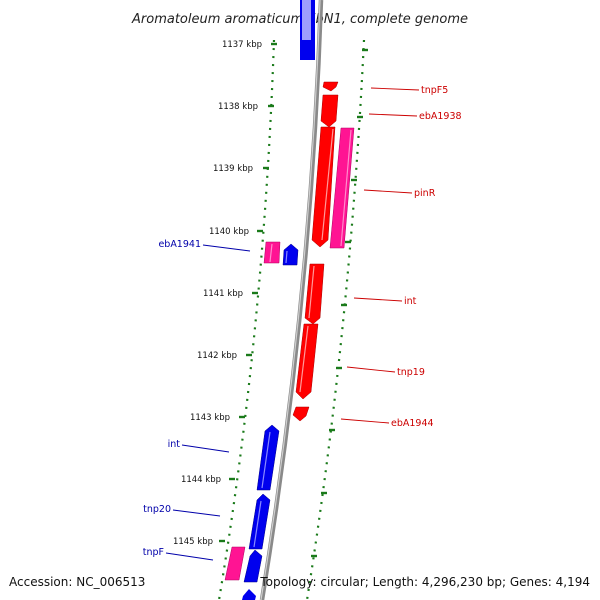  Describe the element at coordinates (233, 169) in the screenshot. I see `tick-label-1139: 1139 kbp` at that location.